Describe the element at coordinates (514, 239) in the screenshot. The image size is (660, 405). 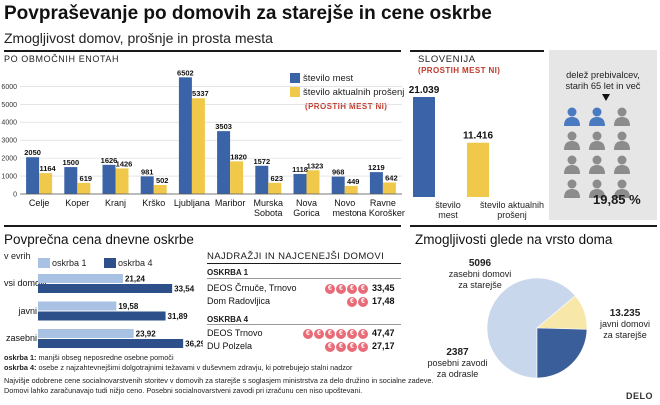
I see `pie-title: Zmogljivosti glede na vrsto doma` at that location.